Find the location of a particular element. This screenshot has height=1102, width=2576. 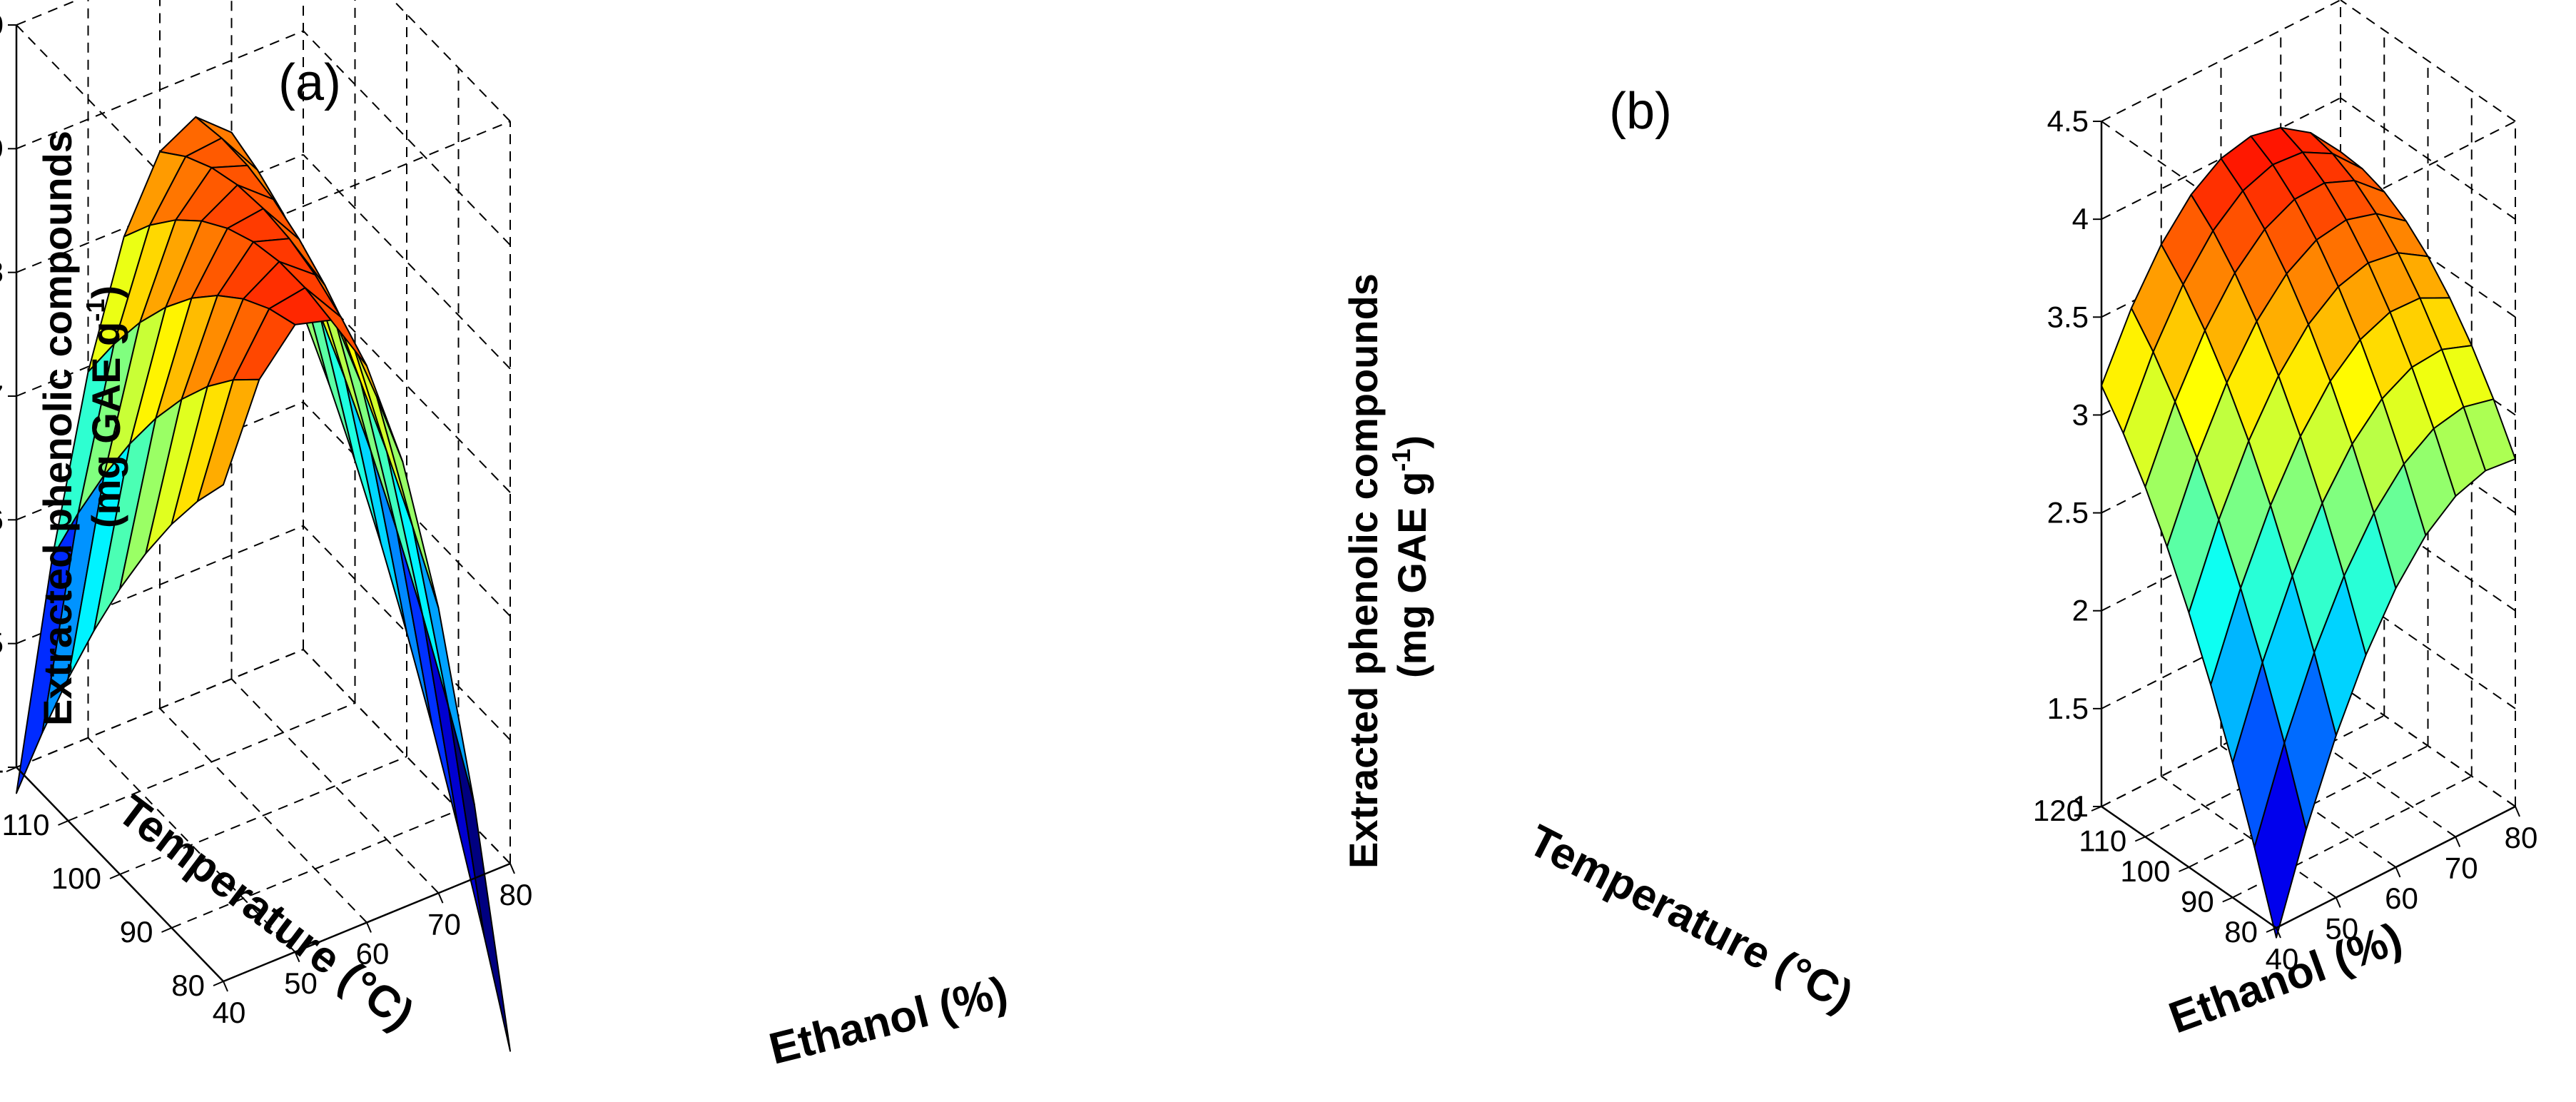

z-tick-label-7: 4.5 is located at coordinates (2068, 121).